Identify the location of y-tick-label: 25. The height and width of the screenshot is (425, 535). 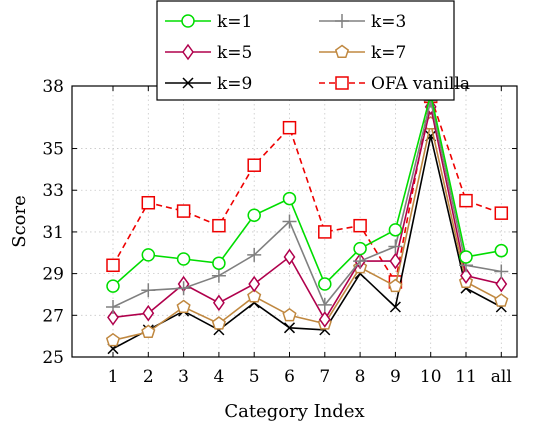
(53, 358).